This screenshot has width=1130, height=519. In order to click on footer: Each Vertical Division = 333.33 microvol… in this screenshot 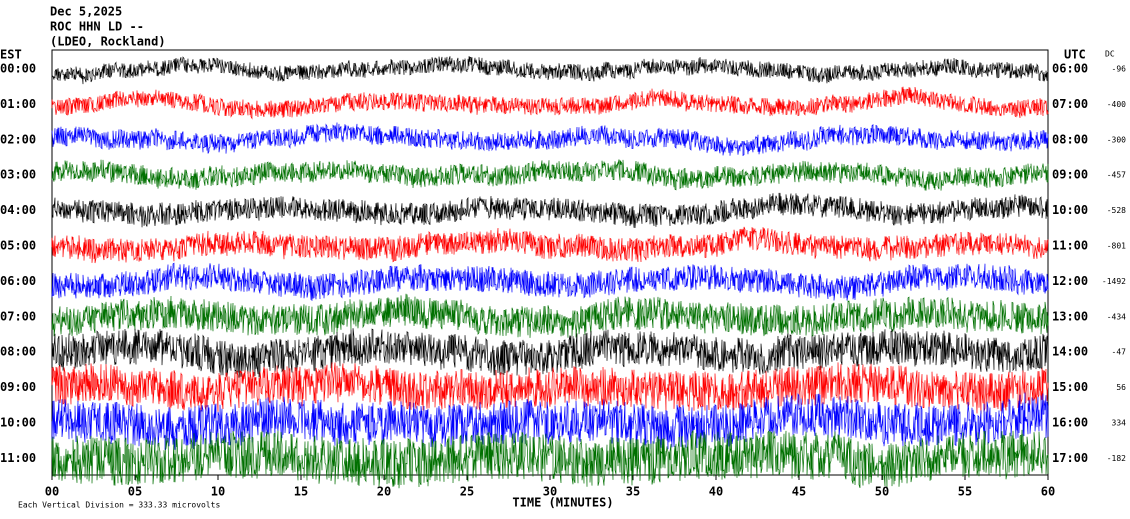, I will do `click(119, 505)`.